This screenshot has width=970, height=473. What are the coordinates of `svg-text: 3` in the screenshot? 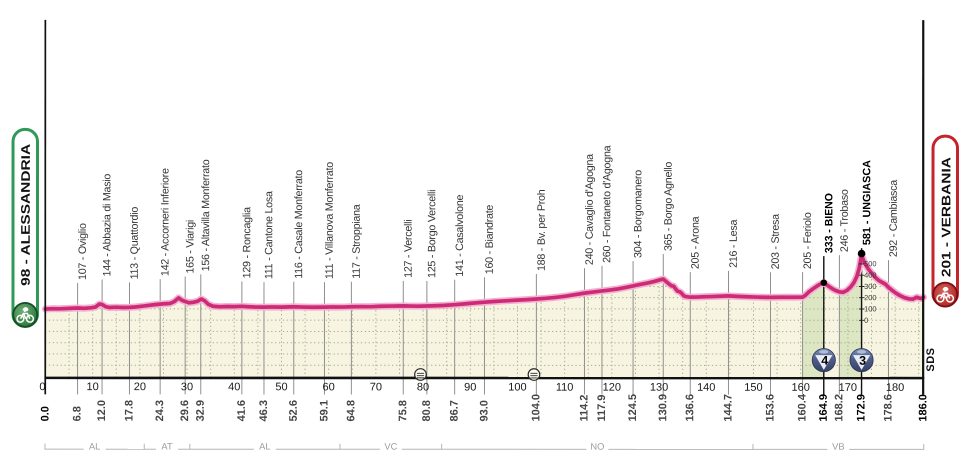 It's located at (862, 361).